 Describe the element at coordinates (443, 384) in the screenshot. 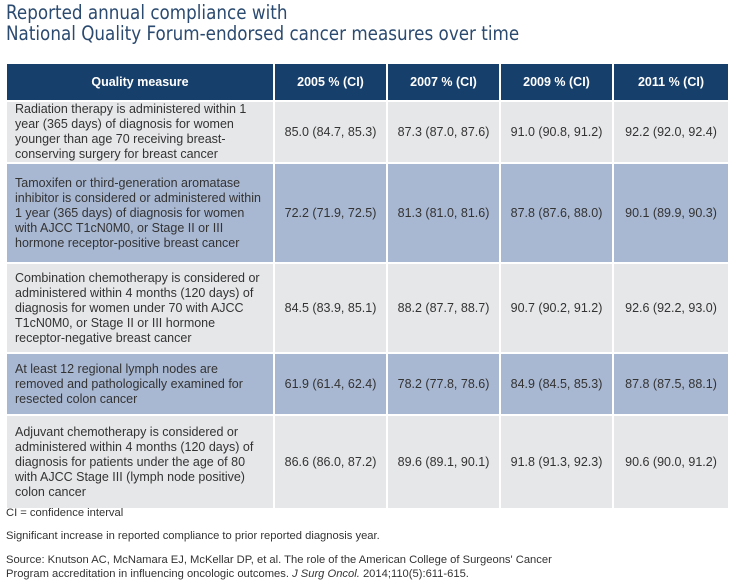

I see `value-cell: 78.2 (77.8, 78.6)` at that location.